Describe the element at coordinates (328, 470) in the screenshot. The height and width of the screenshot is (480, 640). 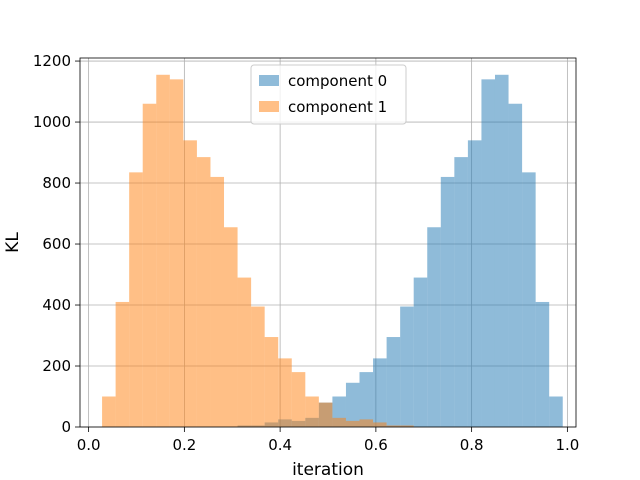
I see `x-axis-label: iteration` at that location.